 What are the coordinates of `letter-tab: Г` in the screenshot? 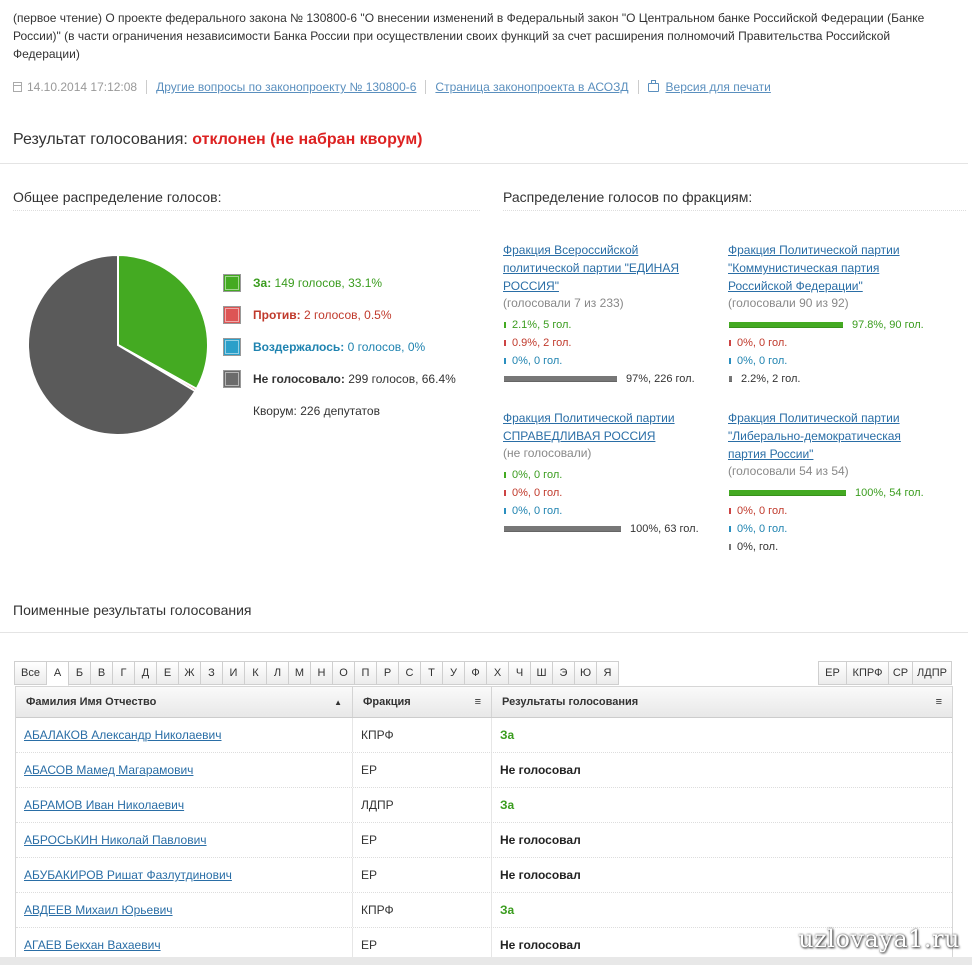 It's located at (124, 673).